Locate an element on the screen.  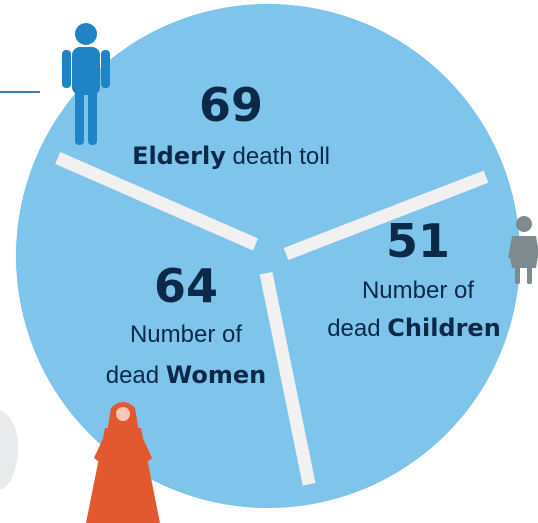
slice-value-women: 64 is located at coordinates (186, 286).